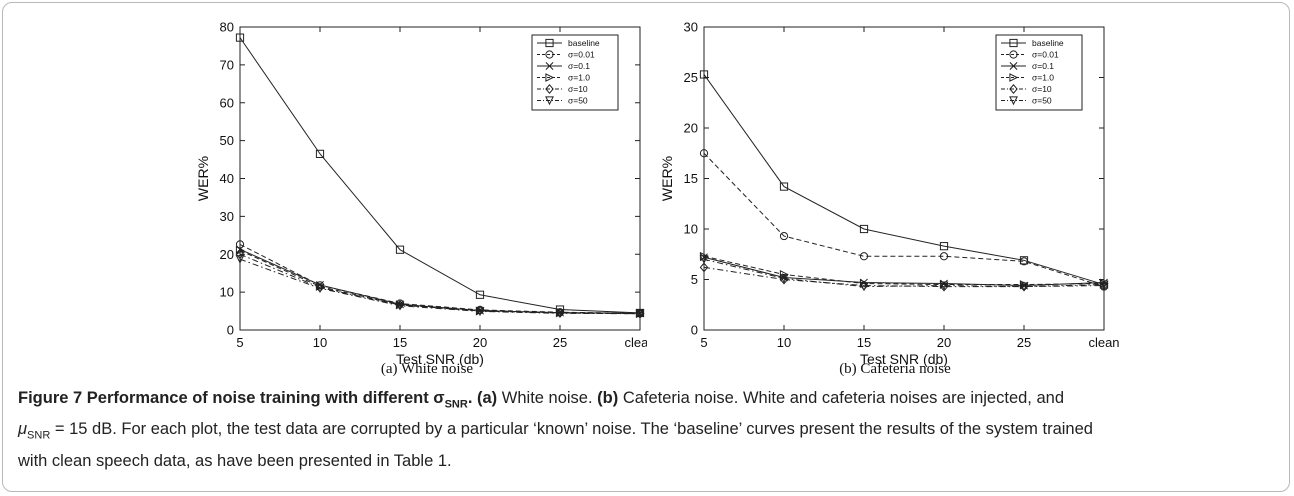  What do you see at coordinates (584, 43) in the screenshot?
I see `white-legend-label-0: baseline` at bounding box center [584, 43].